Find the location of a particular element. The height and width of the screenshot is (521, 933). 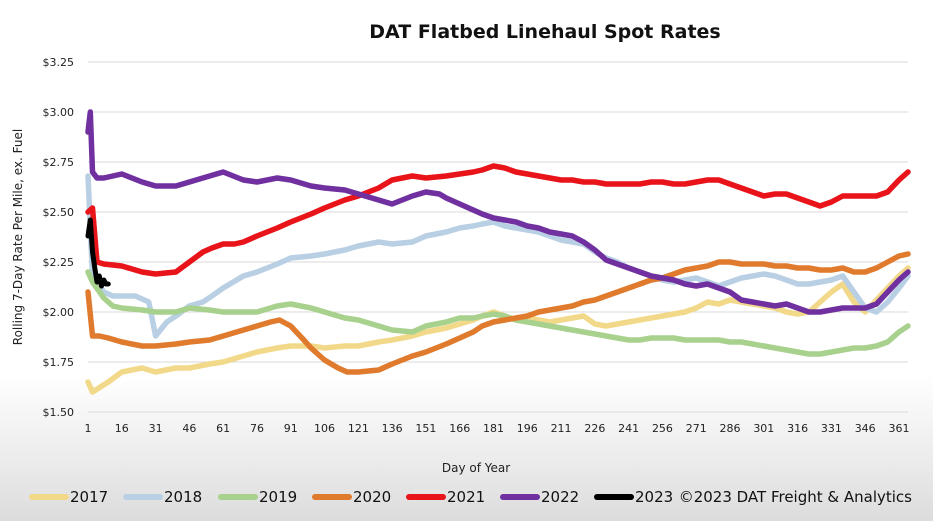

y-axis-label: Rolling 7-Day Rate Per Mile, ex. Fuel is located at coordinates (18, 237).